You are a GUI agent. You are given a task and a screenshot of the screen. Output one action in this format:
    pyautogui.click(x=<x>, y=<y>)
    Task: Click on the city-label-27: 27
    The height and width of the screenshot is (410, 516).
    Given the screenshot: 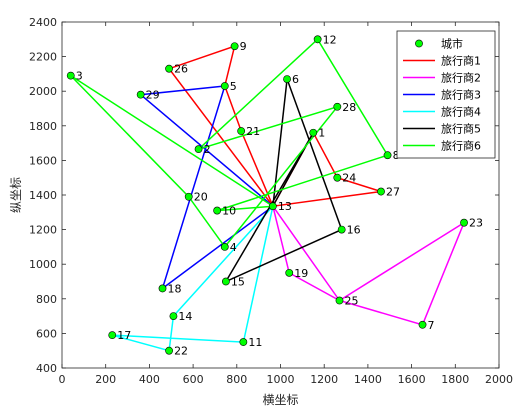 What is the action you would take?
    pyautogui.click(x=393, y=192)
    